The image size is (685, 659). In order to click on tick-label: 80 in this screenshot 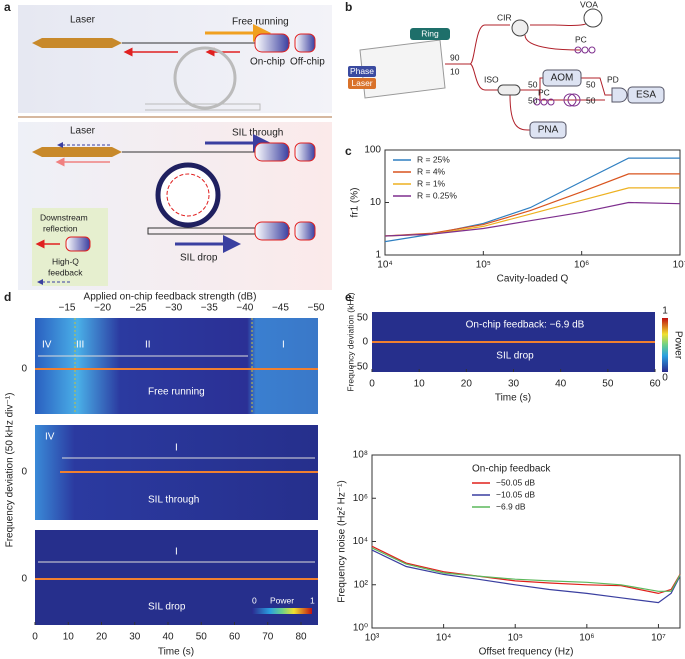, I will do `click(301, 637)`.